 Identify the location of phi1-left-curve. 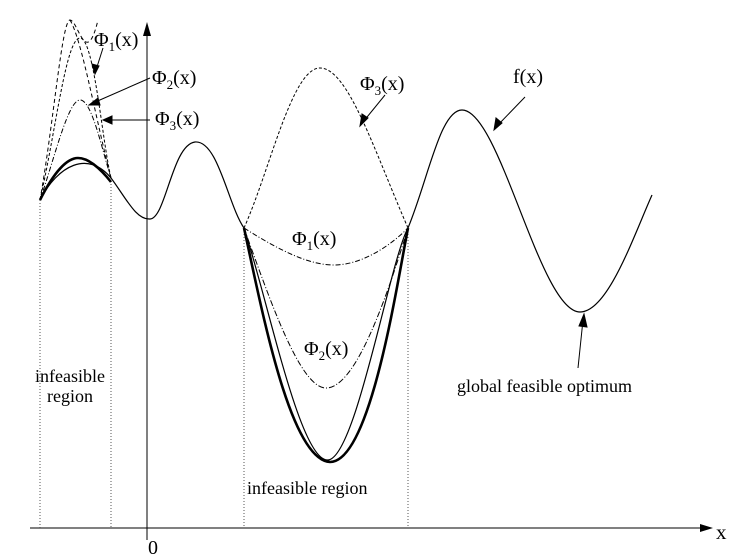
(75, 110).